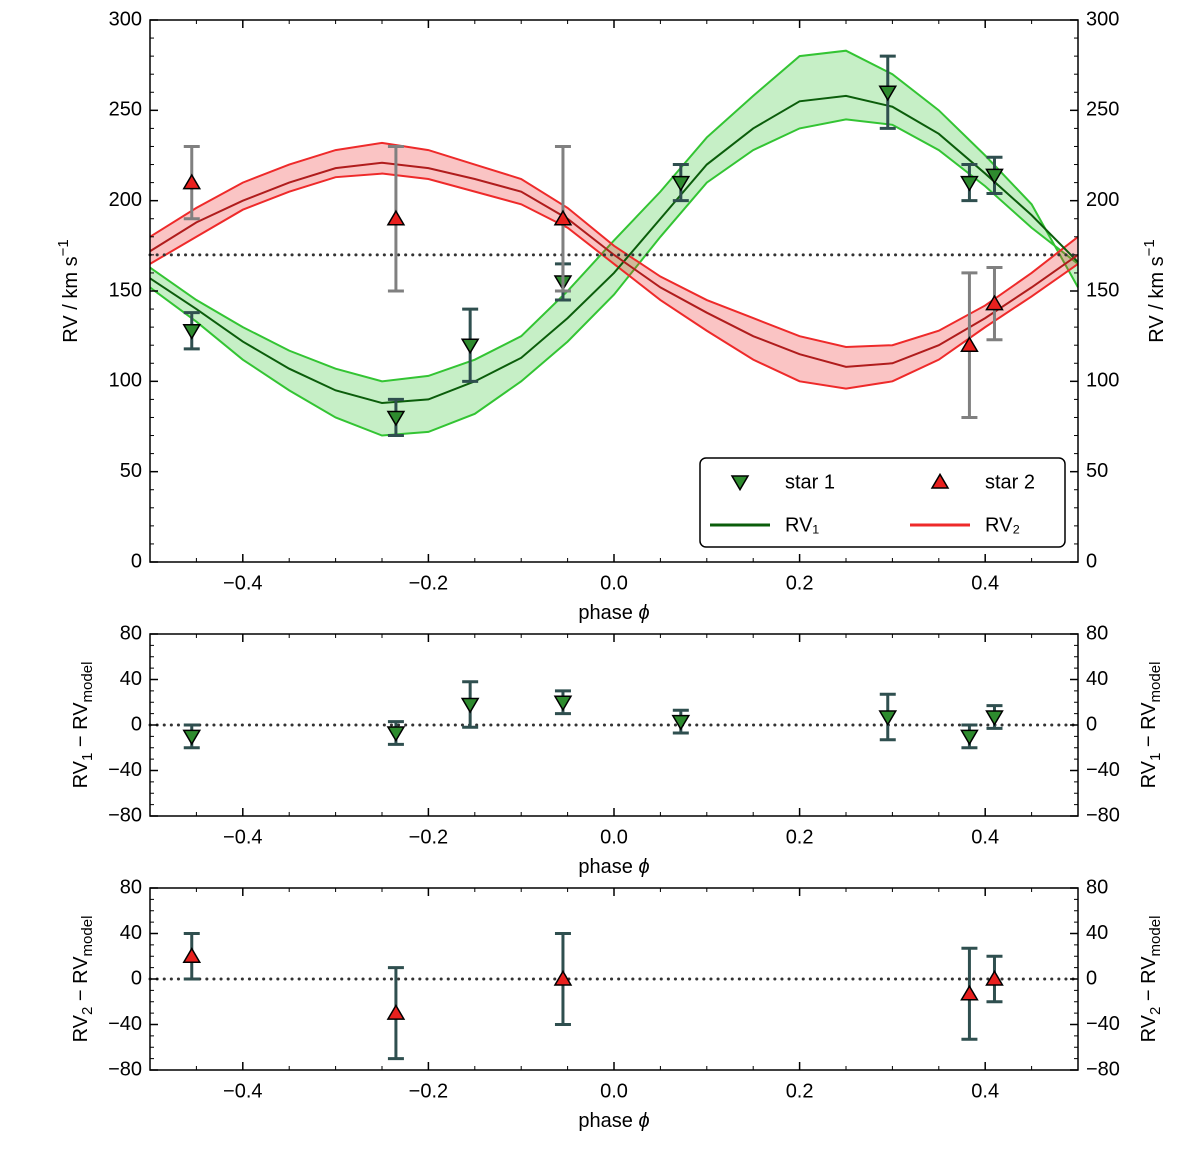  I want to click on y2-tick-label: 50, so click(1097, 471).